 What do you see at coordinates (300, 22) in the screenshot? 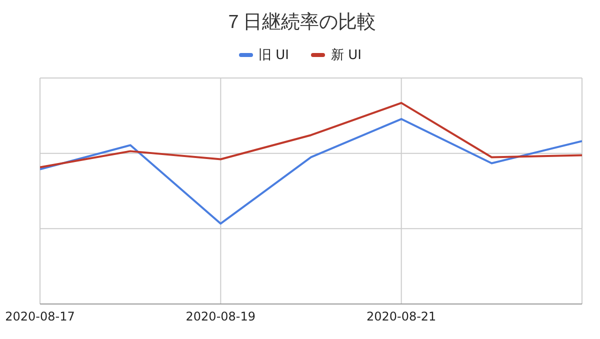
I see `chart-title: ７日継続率の比較` at bounding box center [300, 22].